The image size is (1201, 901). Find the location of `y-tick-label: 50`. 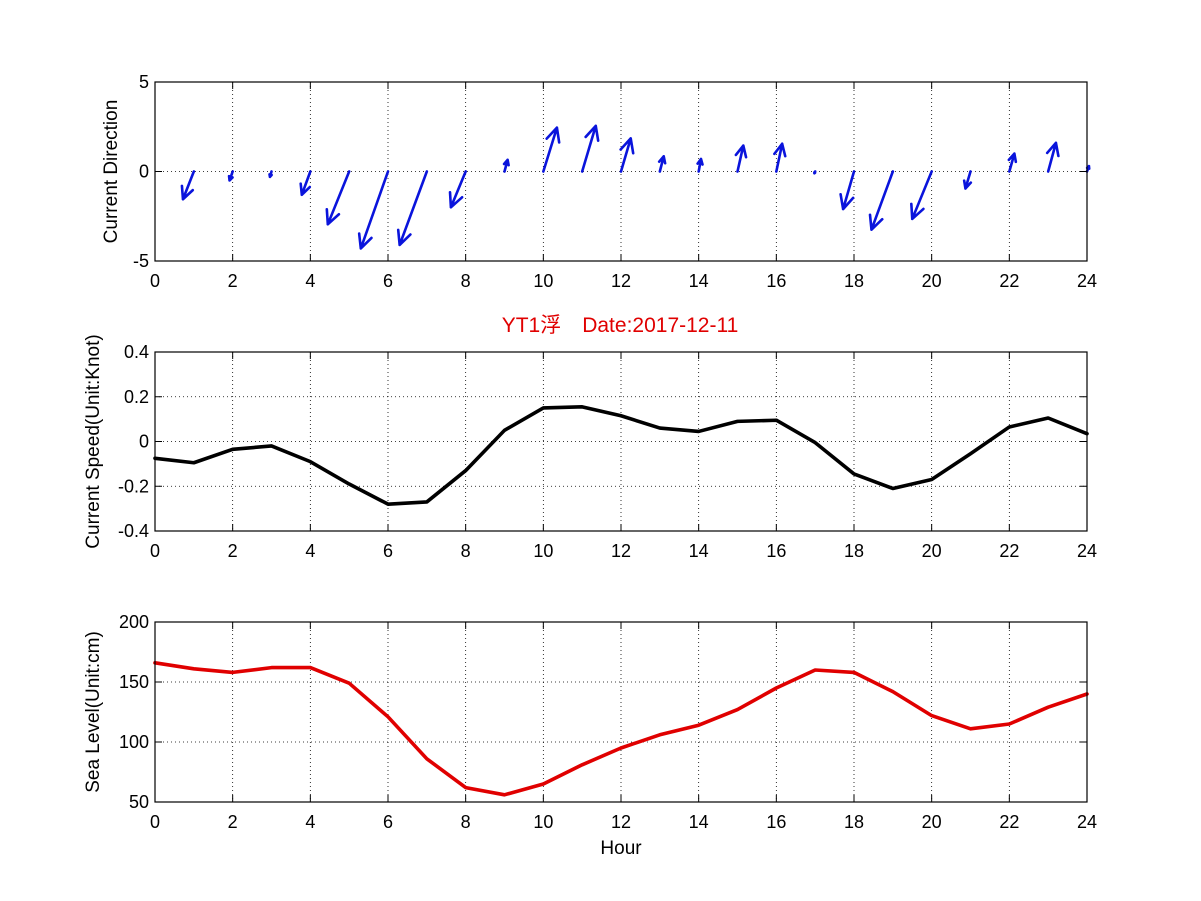

y-tick-label: 50 is located at coordinates (139, 802).